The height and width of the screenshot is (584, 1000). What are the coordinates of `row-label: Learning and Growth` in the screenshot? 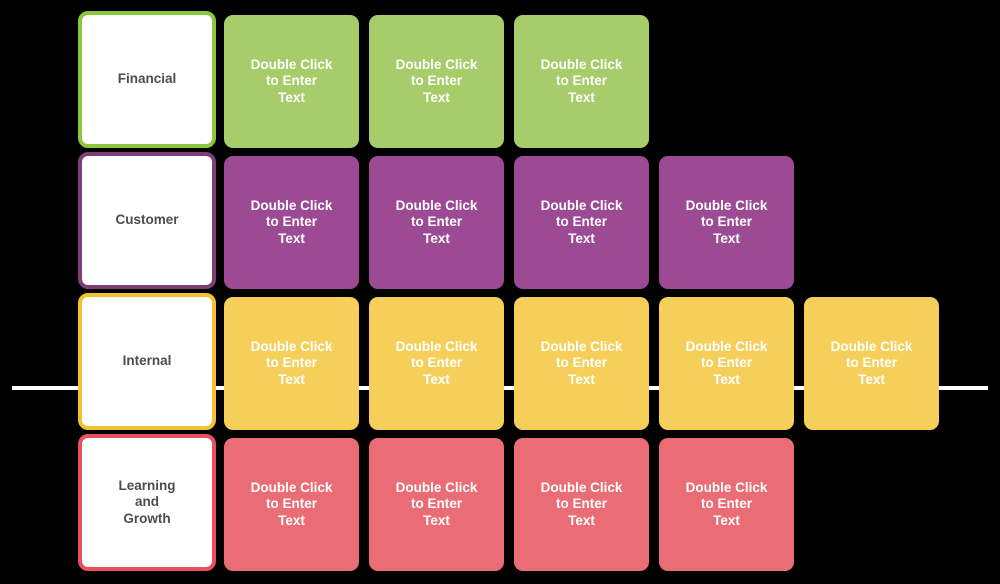 It's located at (147, 501).